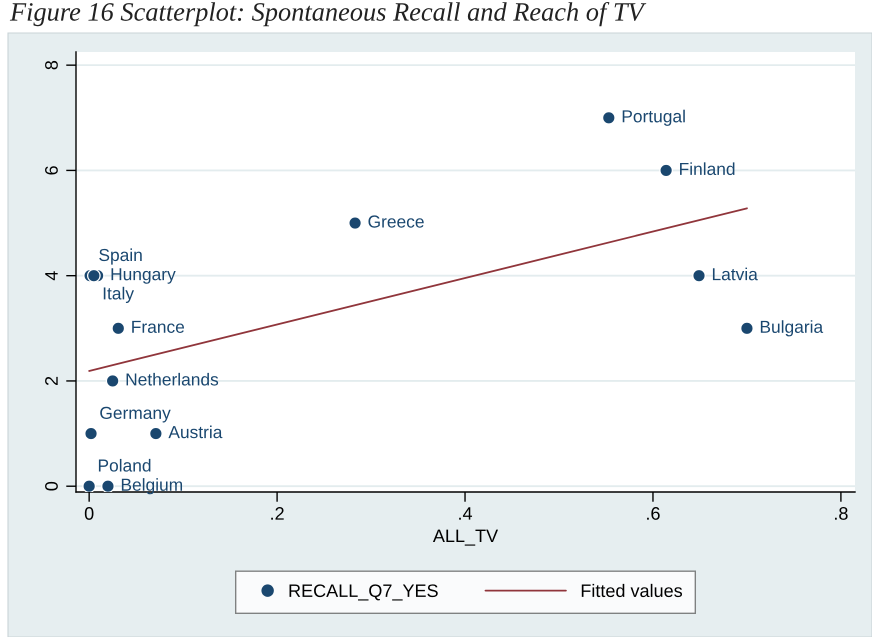  I want to click on annotation: Belgium, so click(152, 486).